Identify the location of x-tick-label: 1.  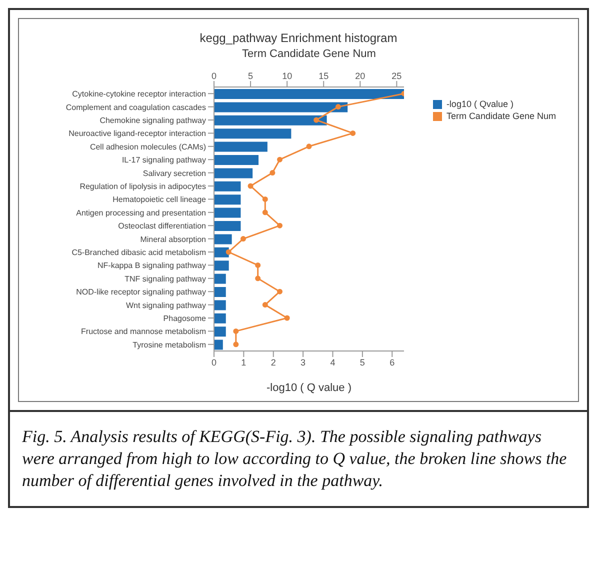
(243, 362).